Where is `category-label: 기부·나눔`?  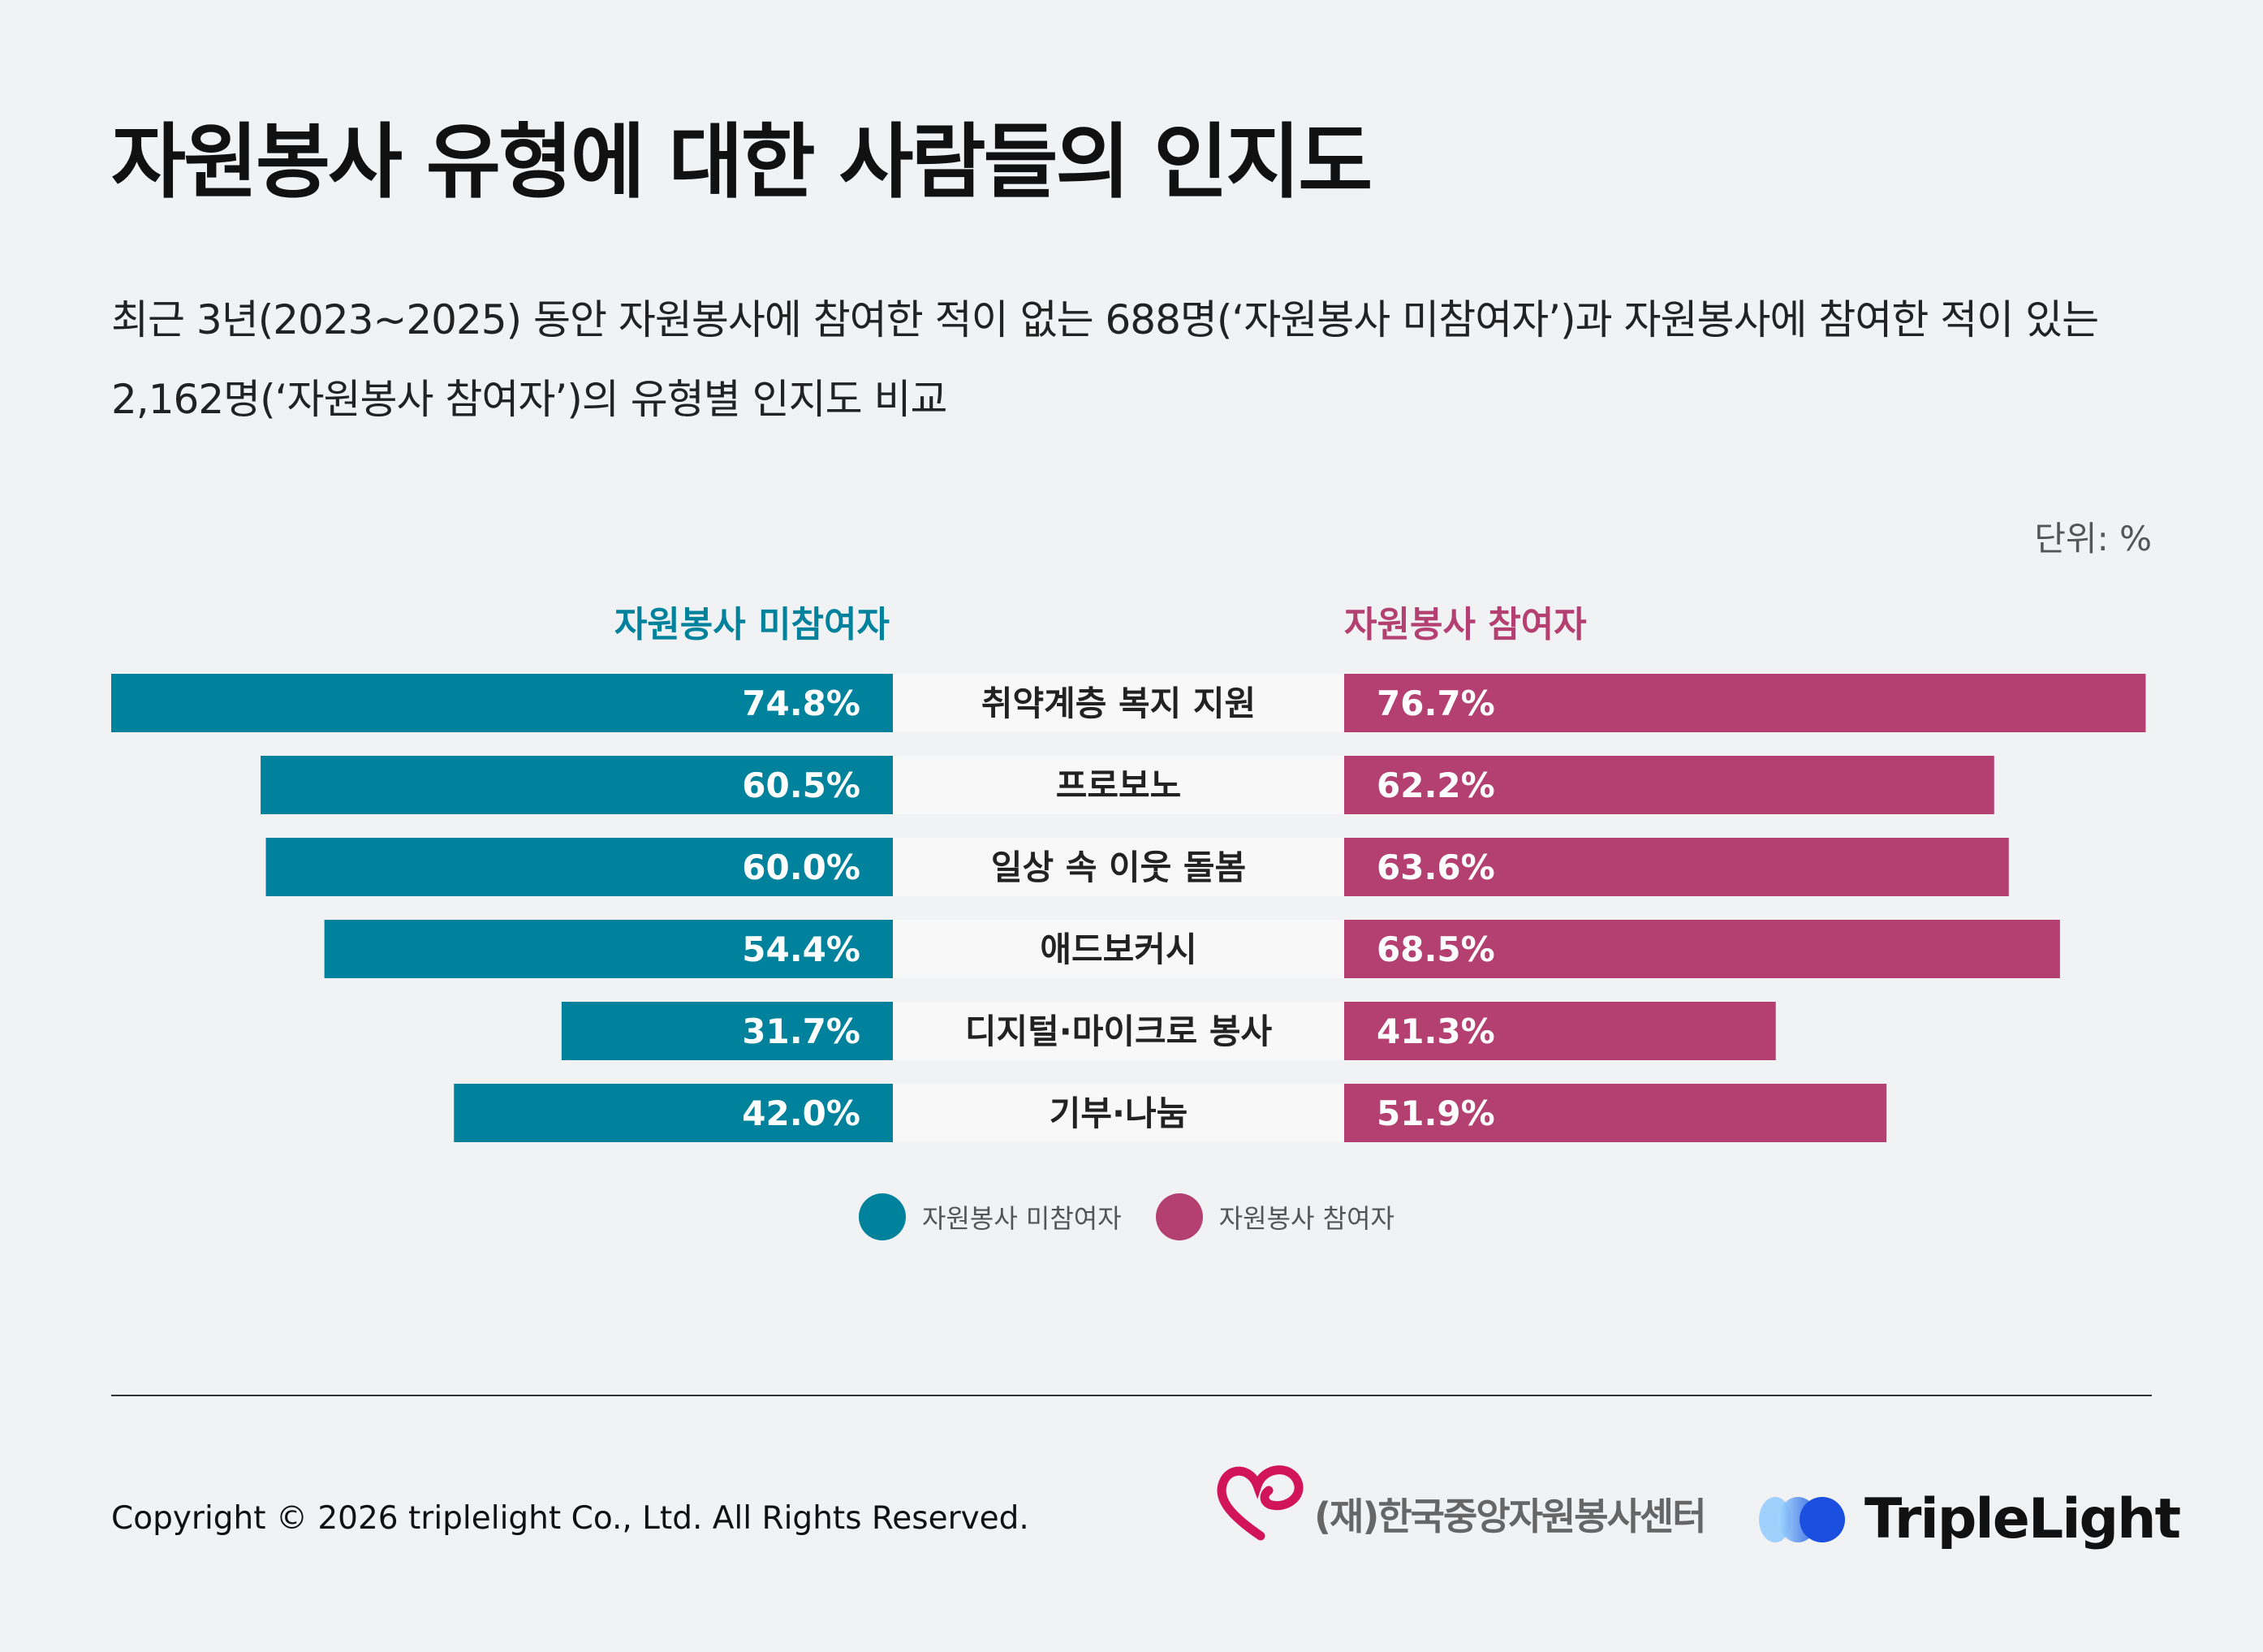 category-label: 기부·나눔 is located at coordinates (1119, 1113).